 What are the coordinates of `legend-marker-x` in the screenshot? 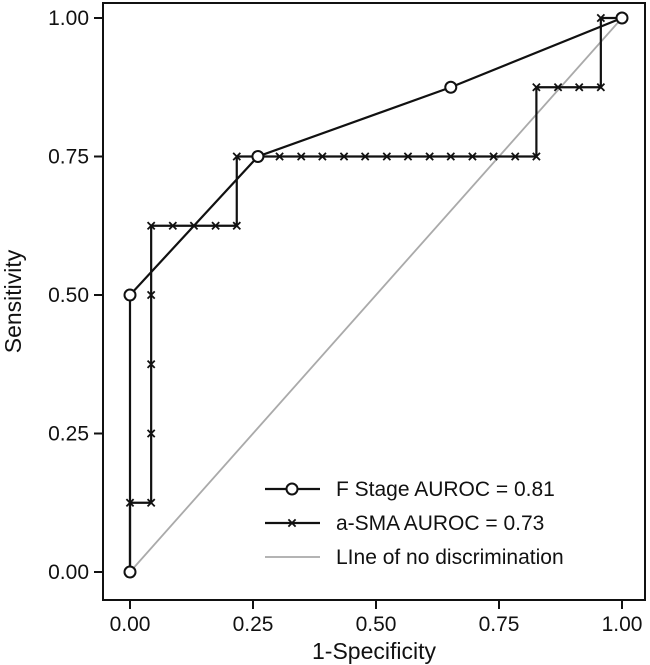 It's located at (292, 523).